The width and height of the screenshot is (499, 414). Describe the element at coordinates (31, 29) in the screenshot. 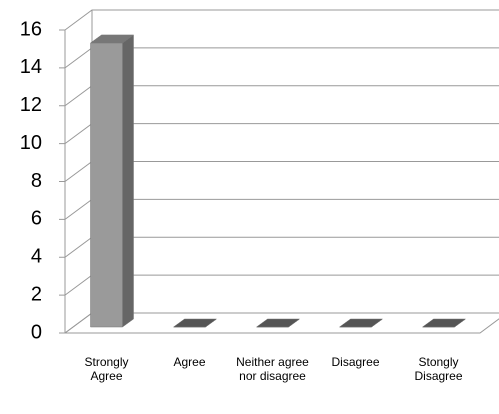

I see `y-tick-label: 16` at that location.